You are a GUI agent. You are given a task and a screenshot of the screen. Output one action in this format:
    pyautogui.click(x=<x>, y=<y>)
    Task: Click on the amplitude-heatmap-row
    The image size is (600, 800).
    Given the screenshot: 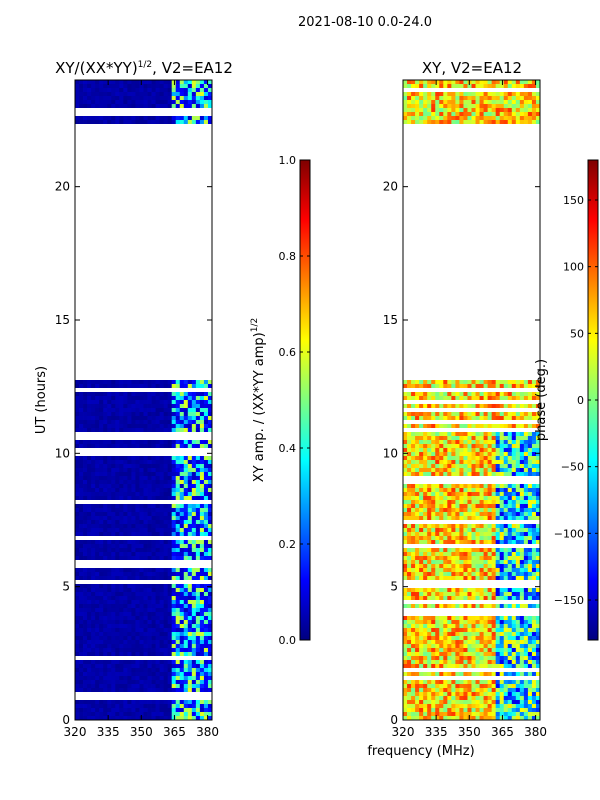 What is the action you would take?
    pyautogui.click(x=143, y=382)
    